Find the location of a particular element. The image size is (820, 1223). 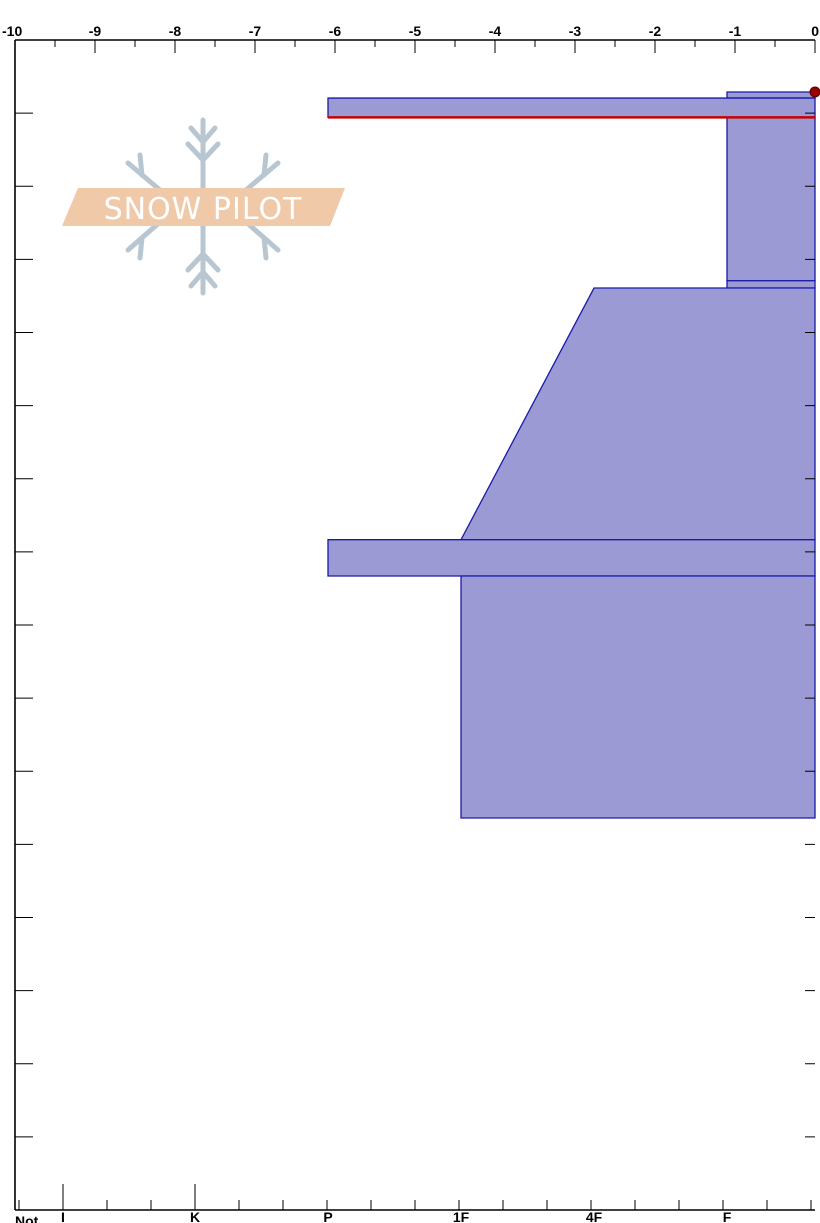

top-axis-tick-label: -10 is located at coordinates (12, 31).